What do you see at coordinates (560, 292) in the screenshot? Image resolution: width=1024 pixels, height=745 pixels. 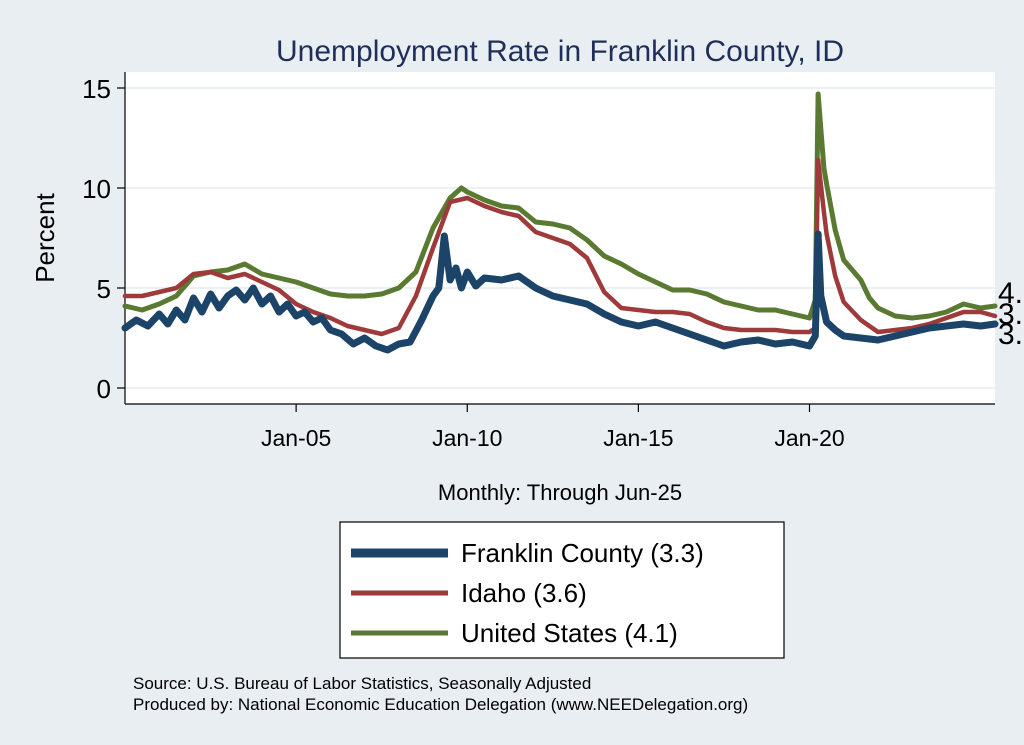 I see `series-line-franklin-county` at bounding box center [560, 292].